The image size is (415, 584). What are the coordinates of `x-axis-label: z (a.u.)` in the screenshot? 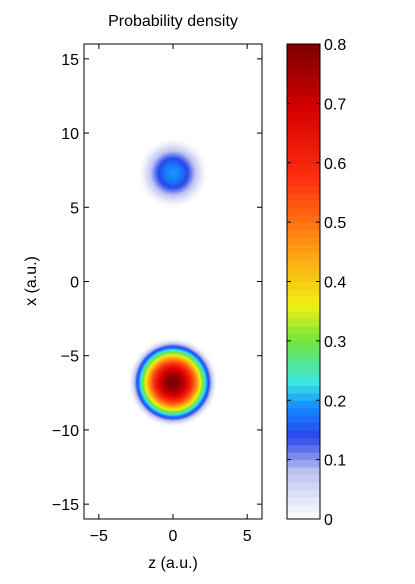 It's located at (173, 563).